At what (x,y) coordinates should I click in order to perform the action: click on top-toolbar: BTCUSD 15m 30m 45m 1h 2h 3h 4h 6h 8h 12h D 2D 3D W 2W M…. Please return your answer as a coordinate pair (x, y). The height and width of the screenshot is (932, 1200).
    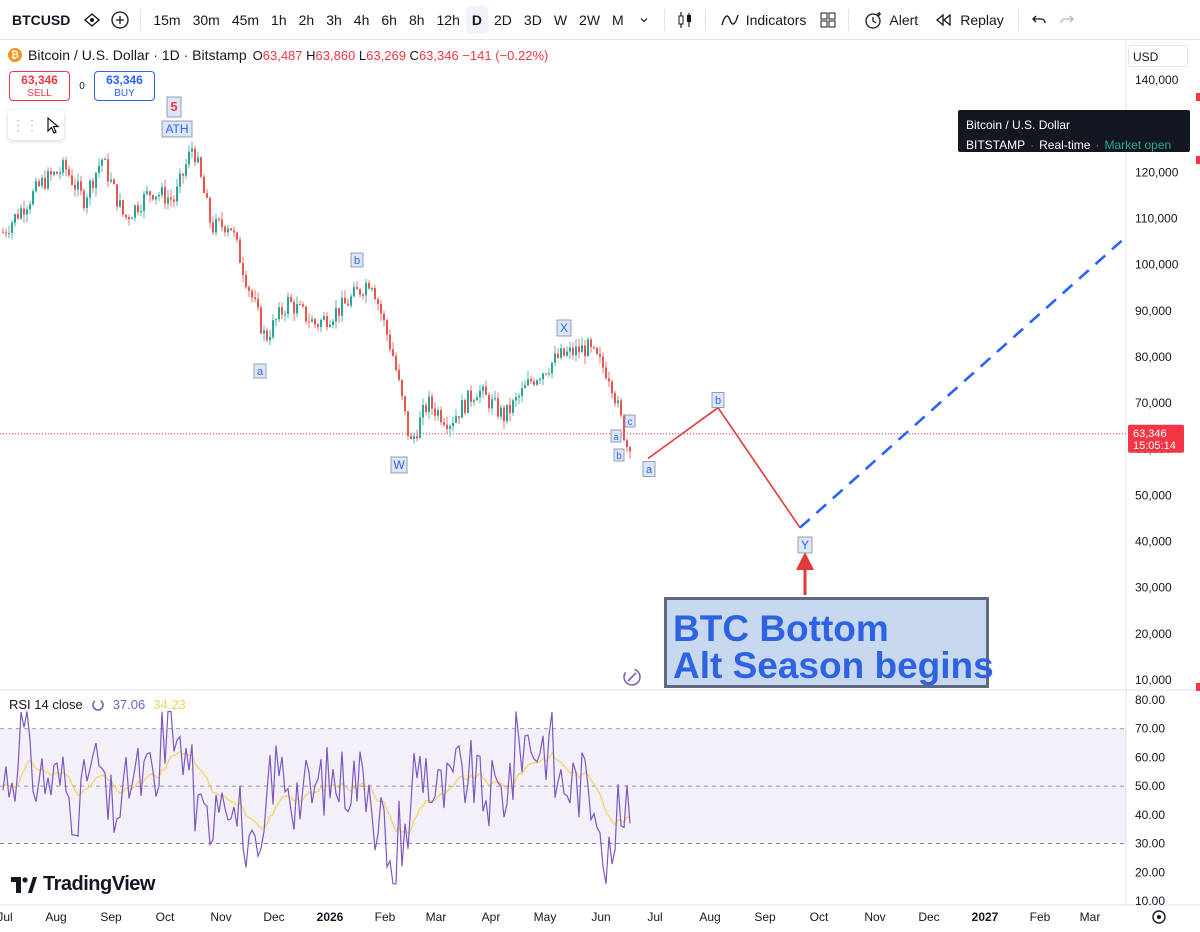
    Looking at the image, I should click on (600, 20).